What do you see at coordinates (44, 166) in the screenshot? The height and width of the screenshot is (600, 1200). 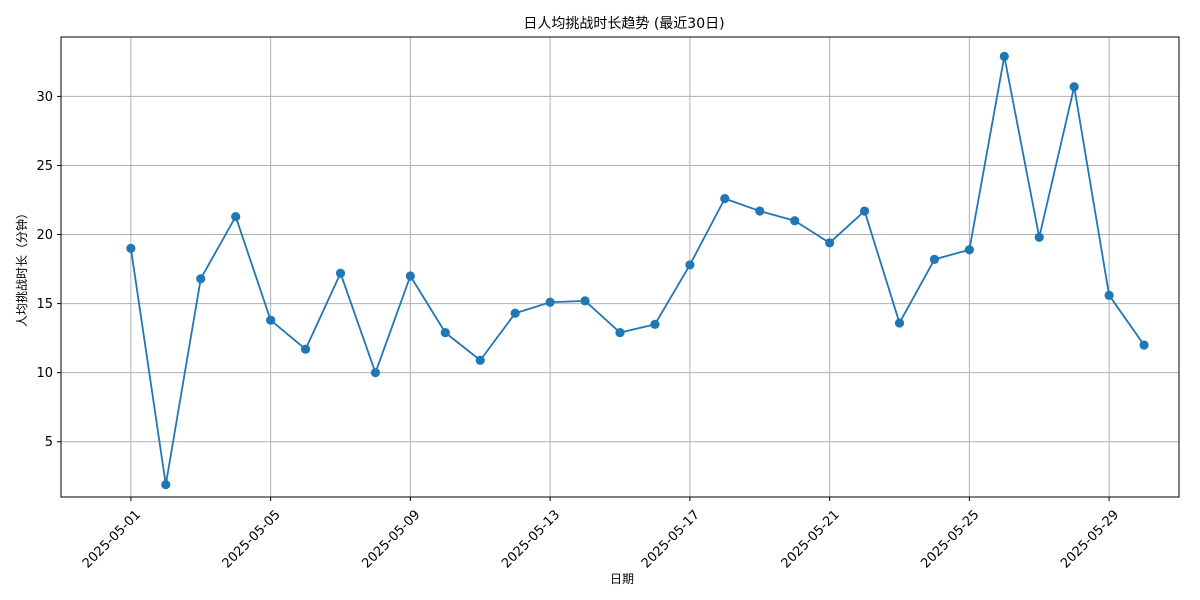 I see `y-tick-label: 25` at bounding box center [44, 166].